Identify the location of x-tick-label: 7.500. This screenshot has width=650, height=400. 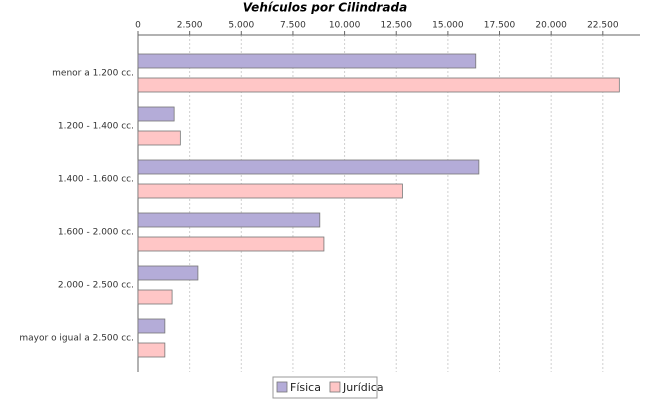
(293, 26).